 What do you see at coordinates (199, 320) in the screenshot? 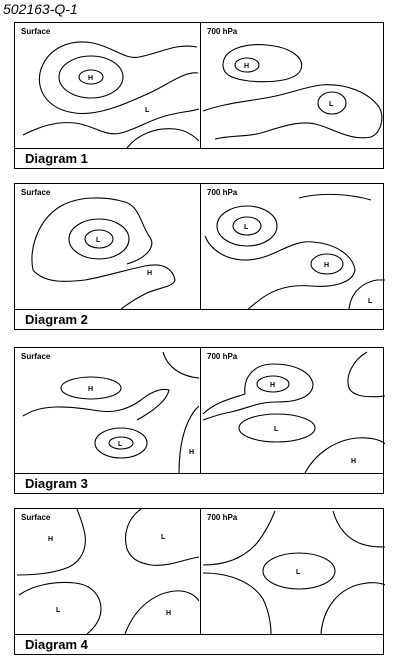
I see `diagram-2-caption: Diagram 2` at bounding box center [199, 320].